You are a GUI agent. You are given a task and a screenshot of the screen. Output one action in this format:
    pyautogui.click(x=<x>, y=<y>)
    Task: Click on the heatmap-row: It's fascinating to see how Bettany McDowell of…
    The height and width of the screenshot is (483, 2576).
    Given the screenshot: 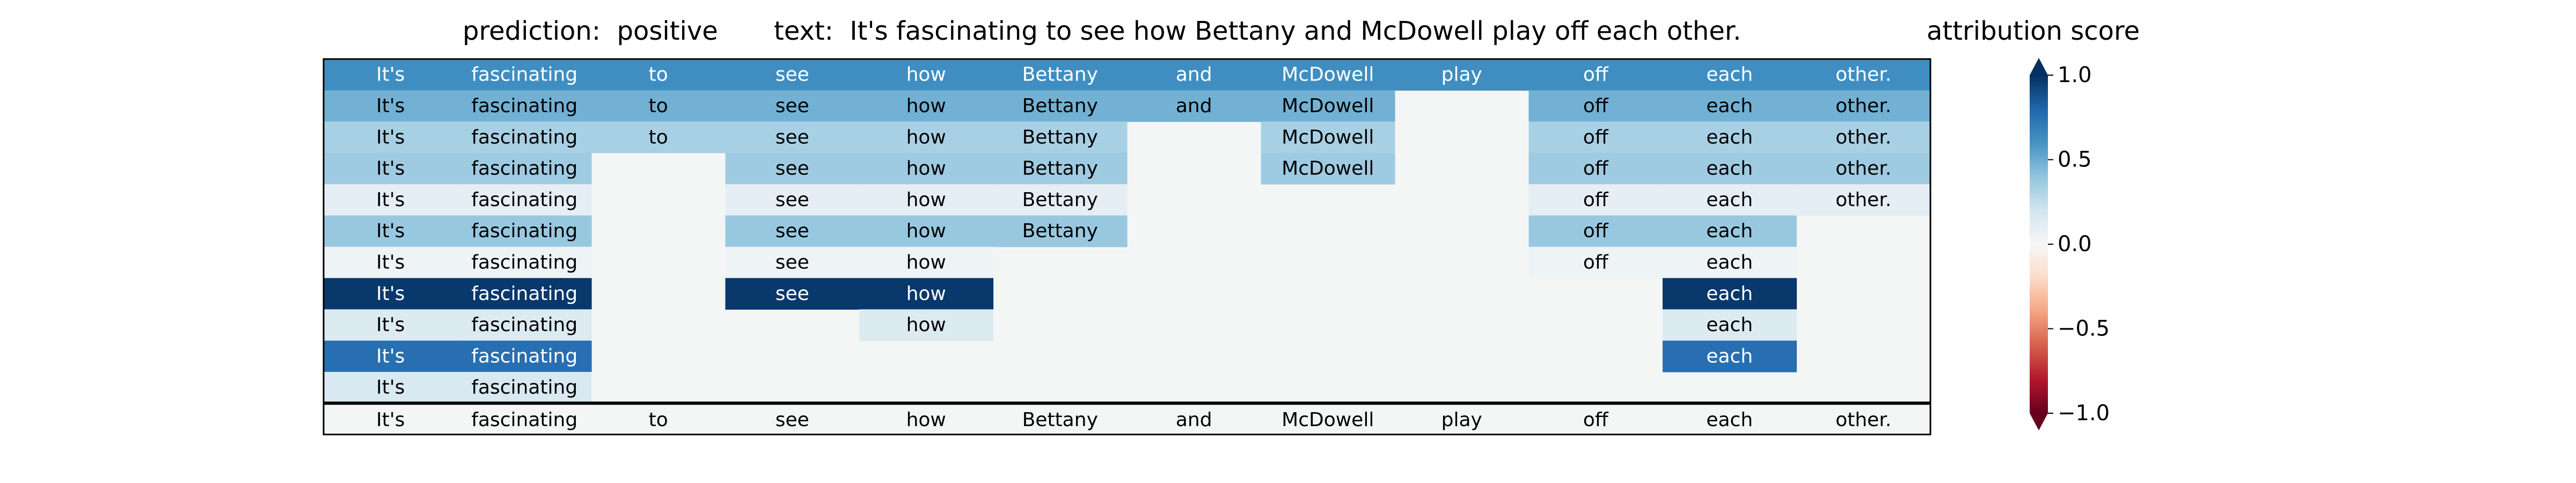 What is the action you would take?
    pyautogui.click(x=1127, y=137)
    